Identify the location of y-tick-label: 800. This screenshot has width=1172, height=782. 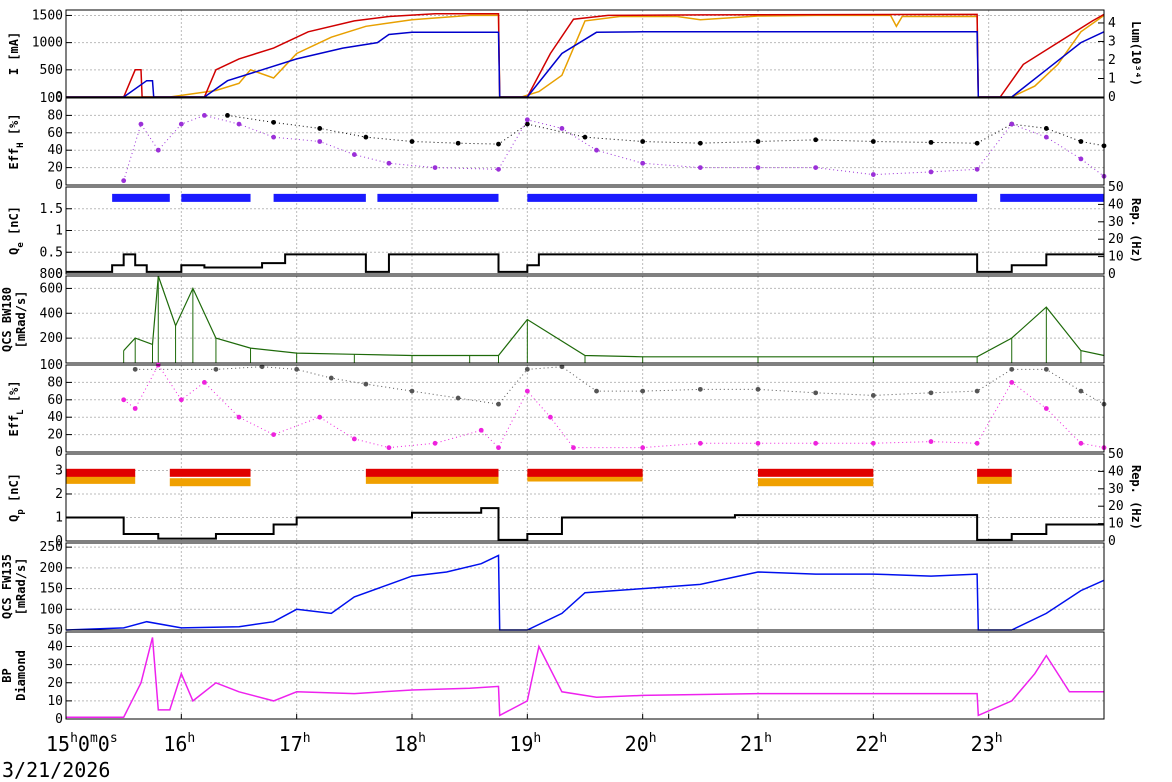
(51, 274).